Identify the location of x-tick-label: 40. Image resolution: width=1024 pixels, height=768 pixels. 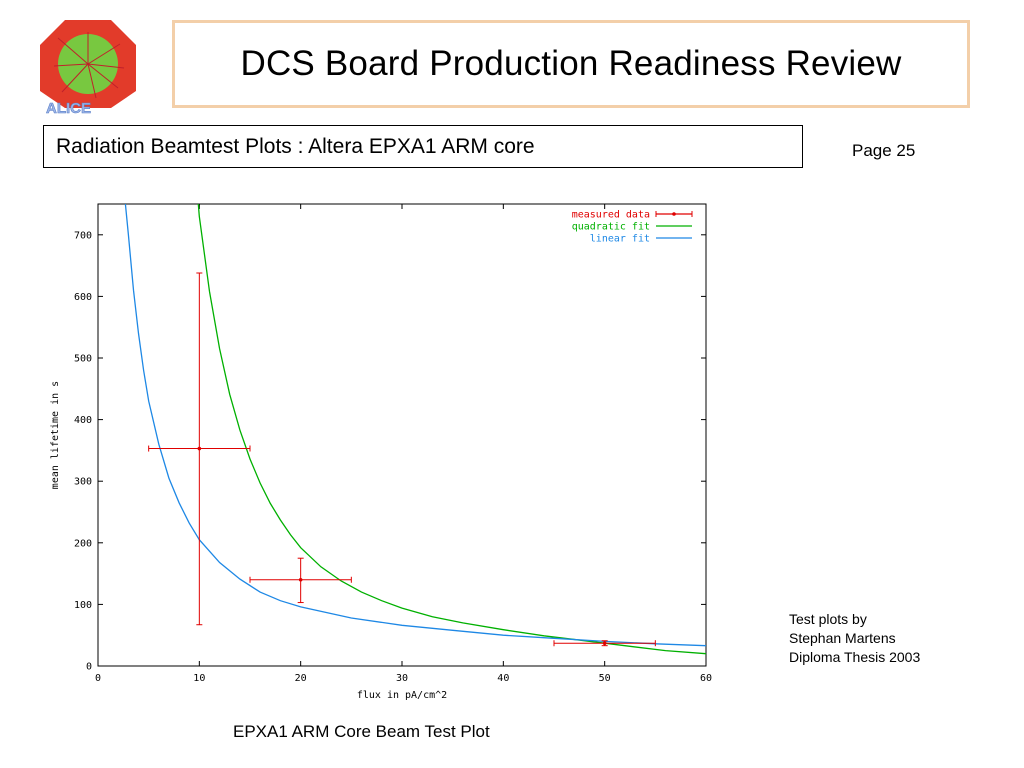
(503, 678).